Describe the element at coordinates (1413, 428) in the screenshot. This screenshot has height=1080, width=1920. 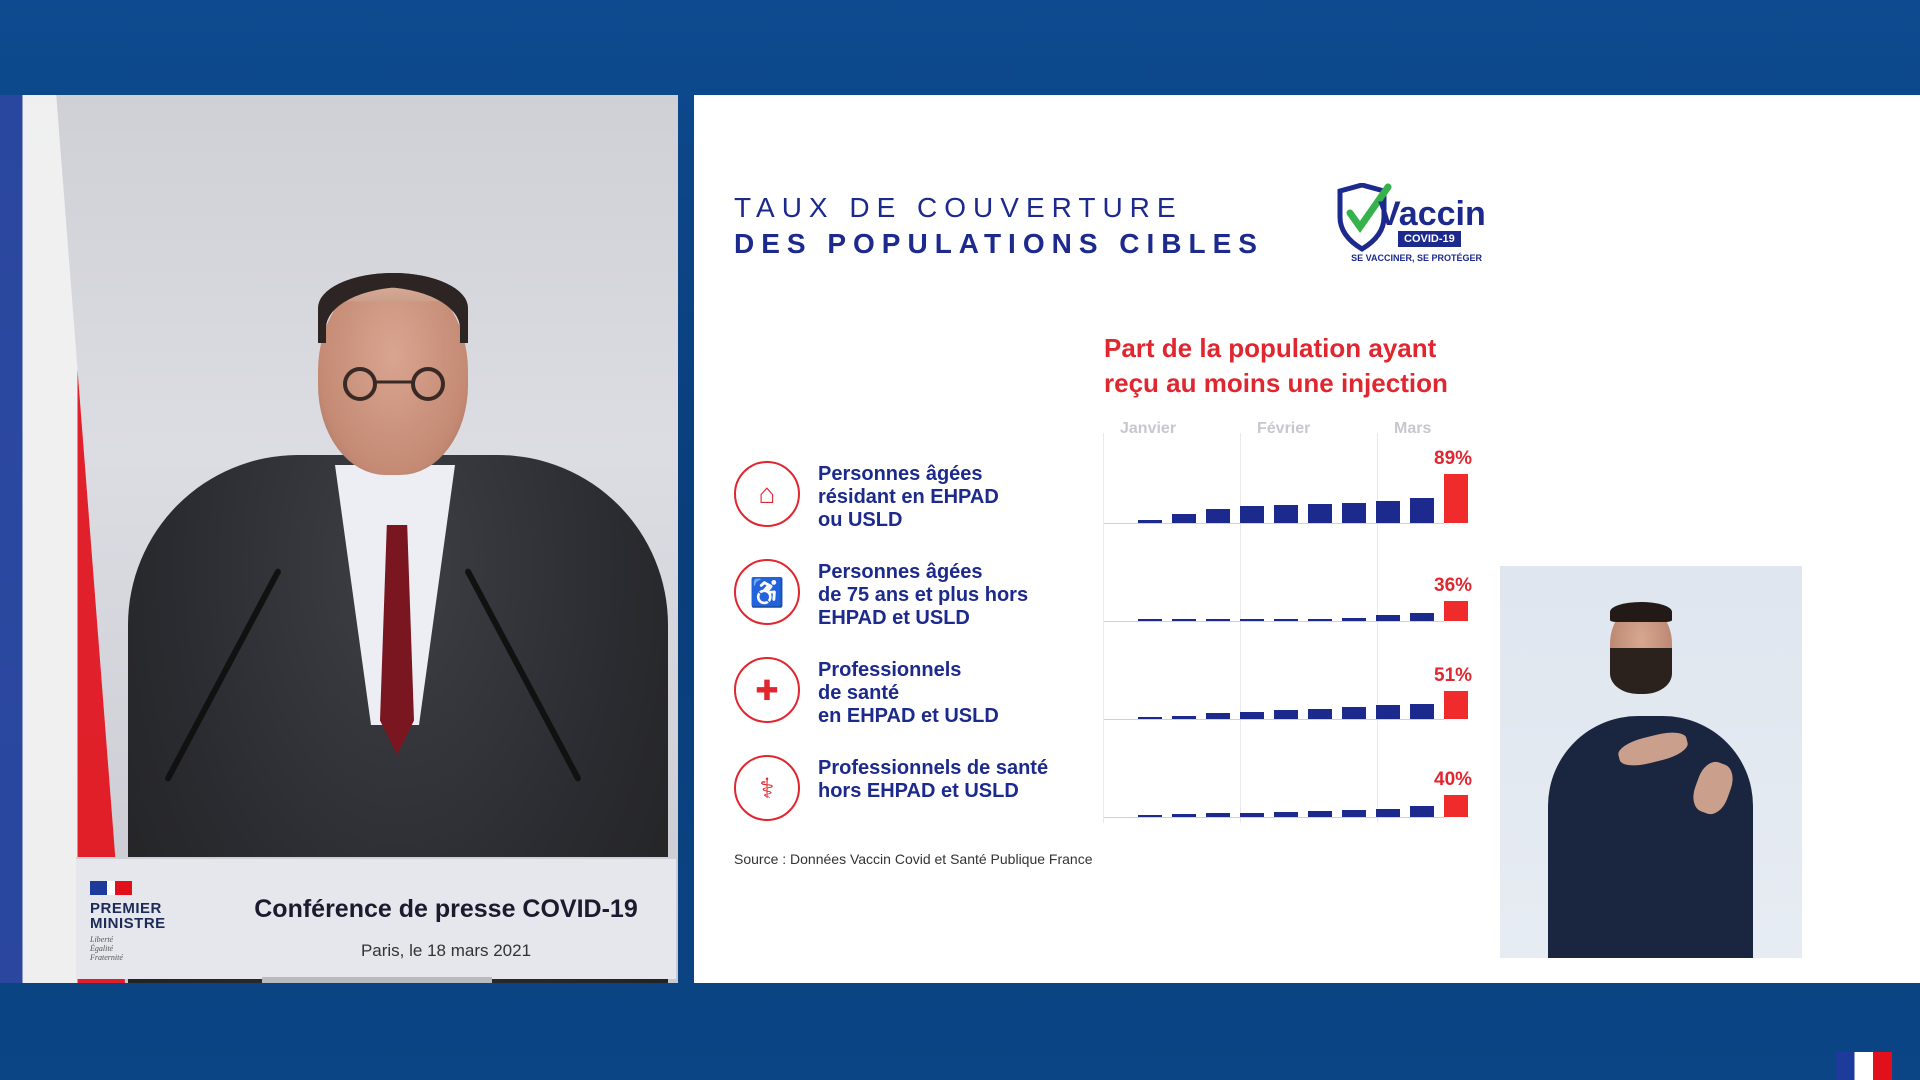
I see `month-label-mars: Mars` at that location.